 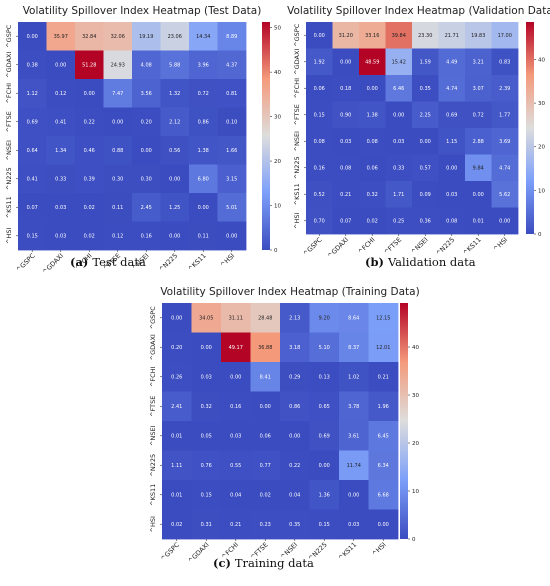 I want to click on cell-value-label: 3.69, so click(x=504, y=142).